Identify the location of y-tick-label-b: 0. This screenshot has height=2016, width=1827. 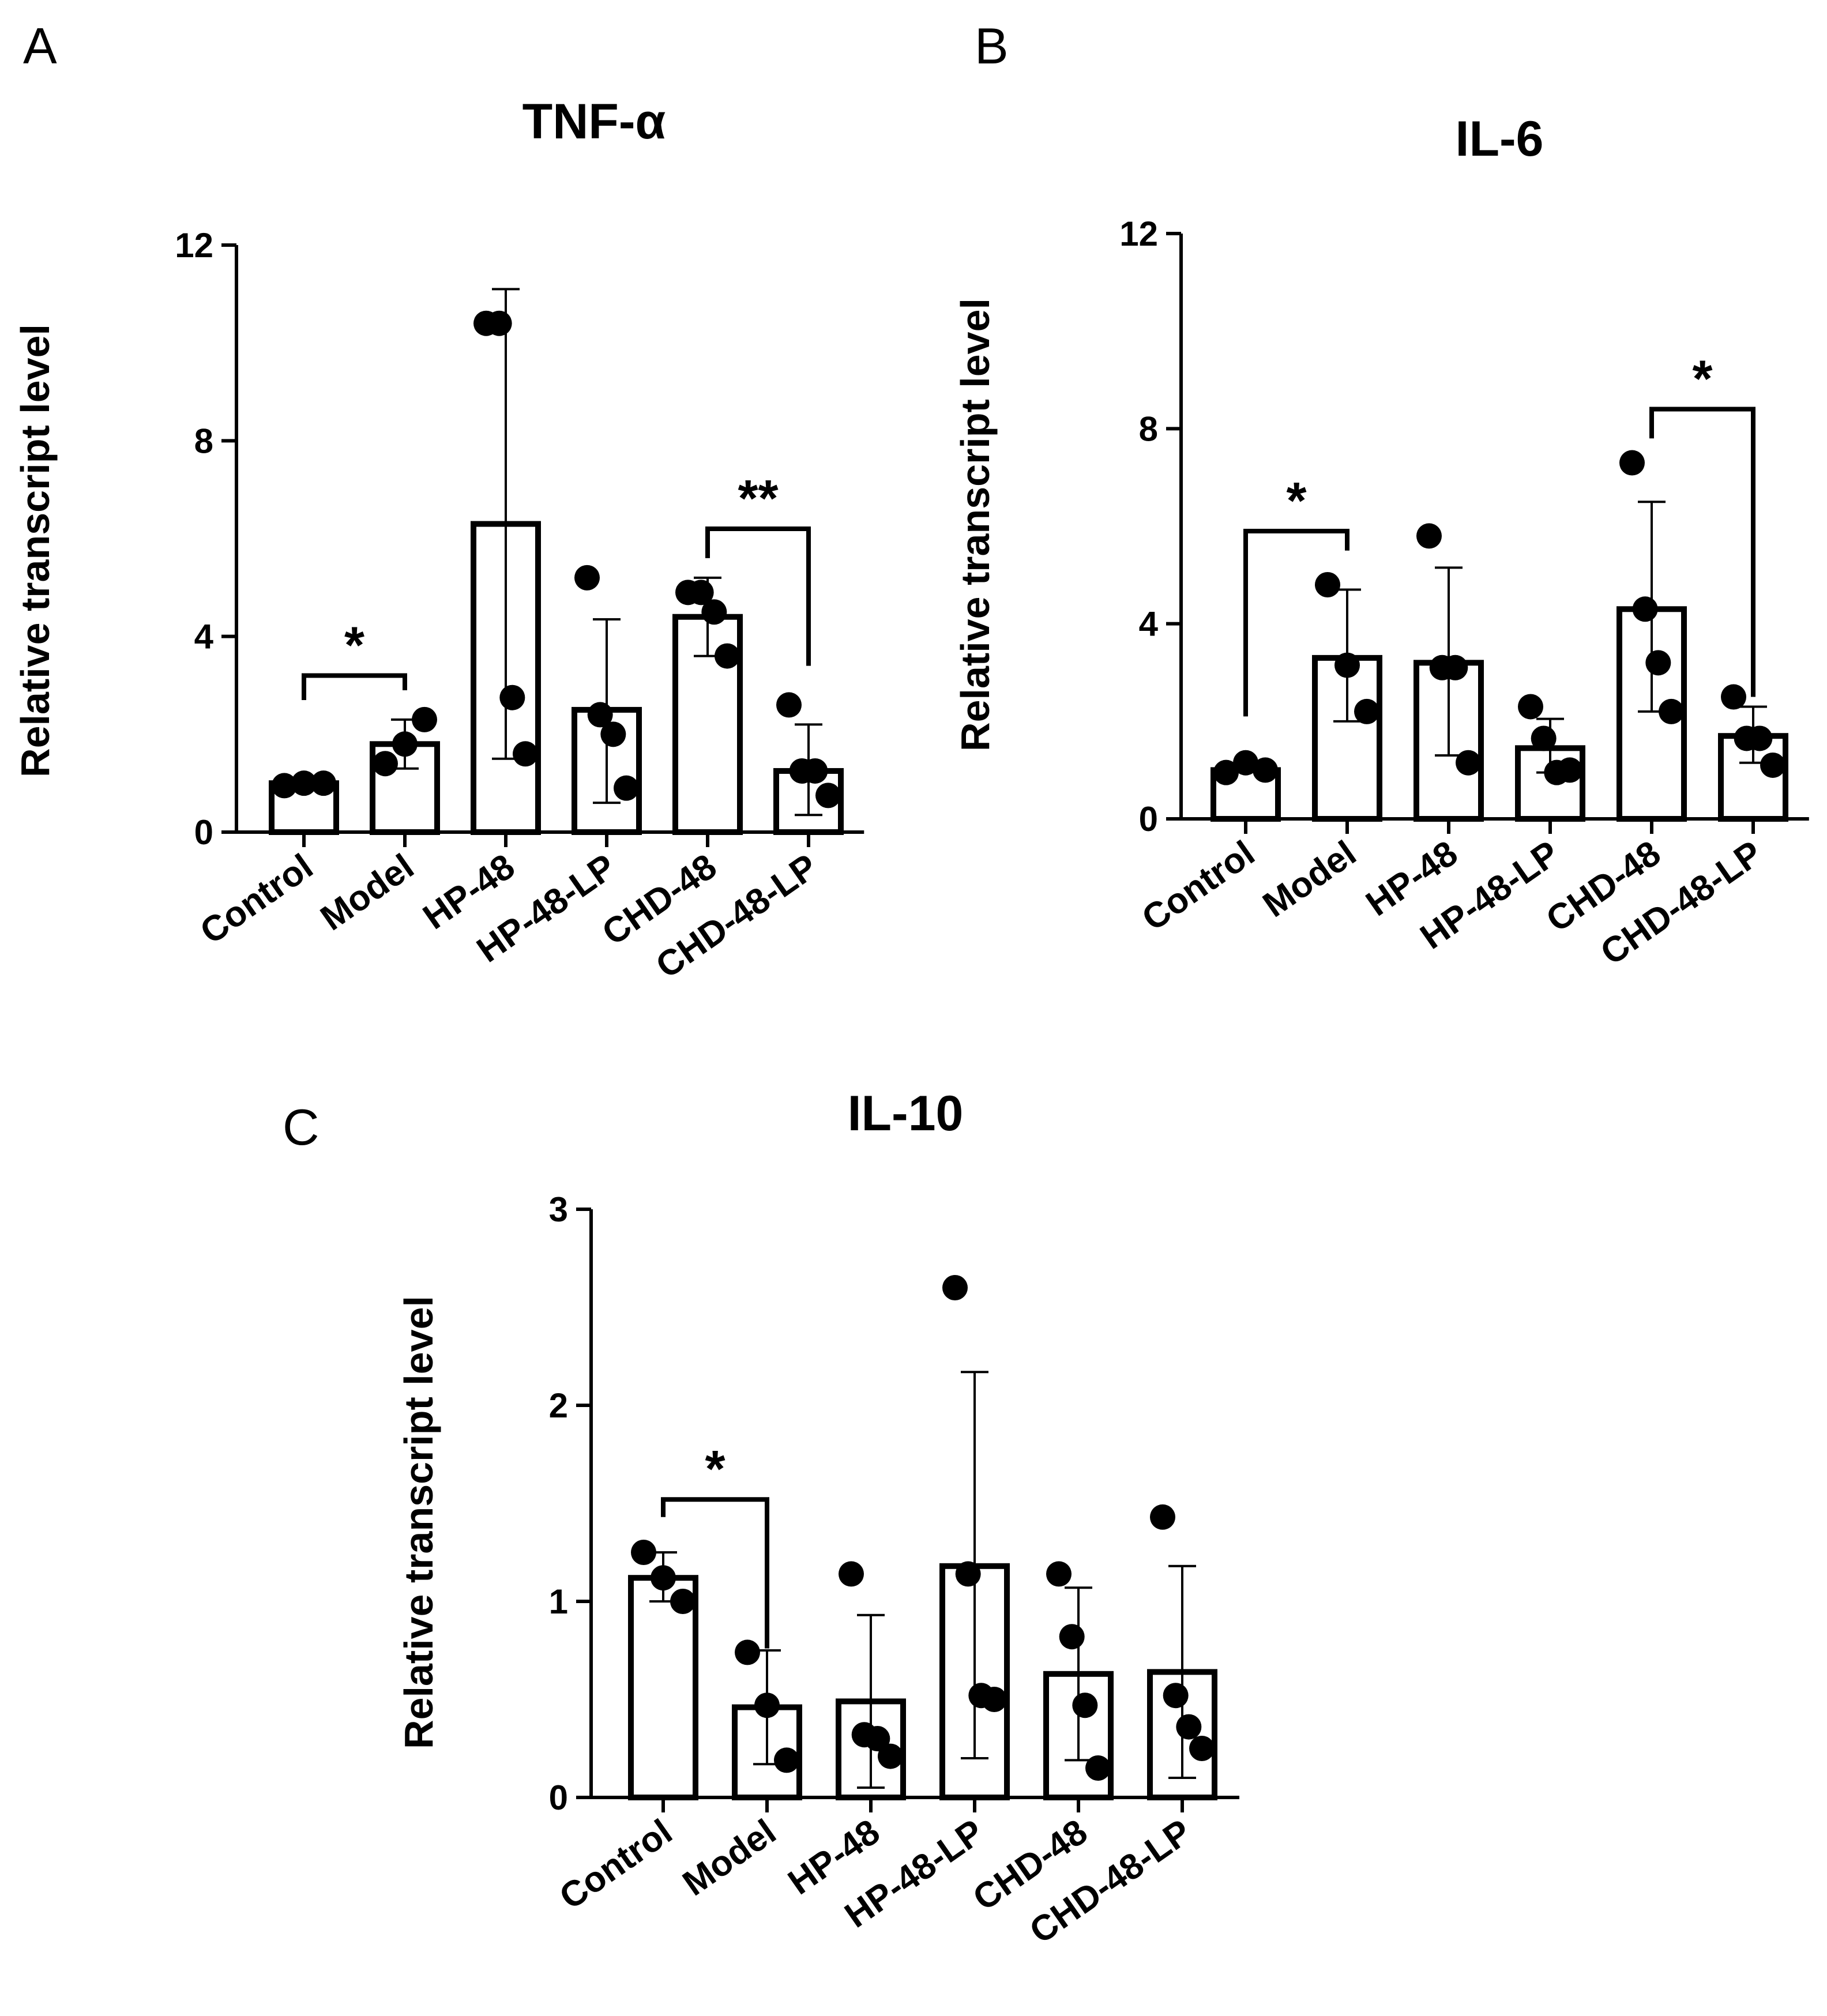
(1148, 819).